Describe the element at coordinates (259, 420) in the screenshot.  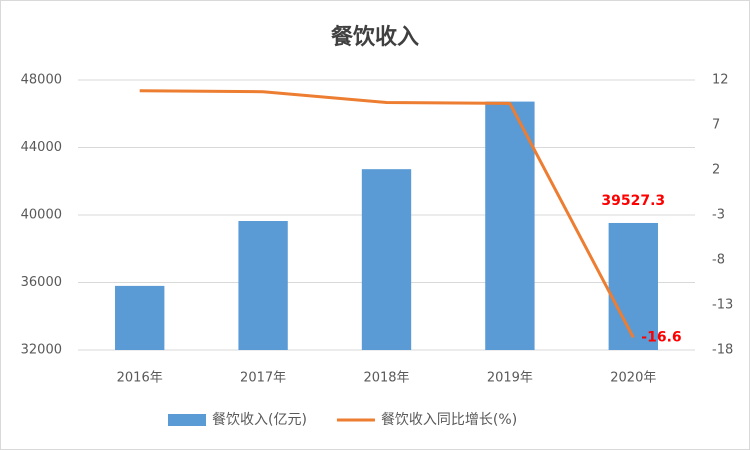
I see `legend-label: 餐饮收入(亿元)` at that location.